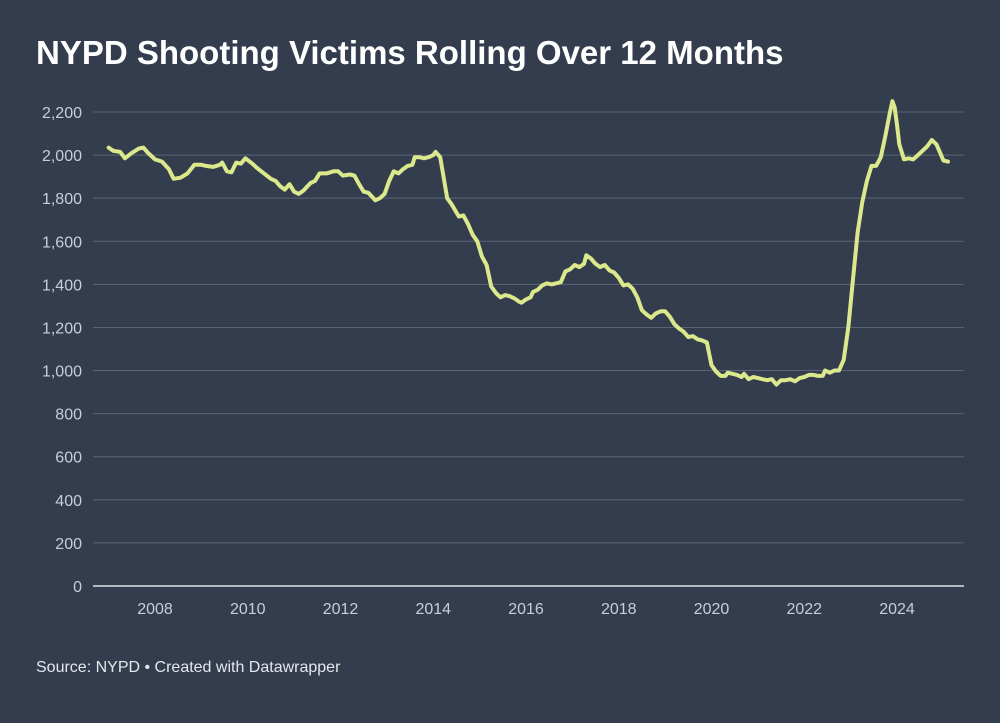 Image resolution: width=1000 pixels, height=723 pixels. Describe the element at coordinates (68, 501) in the screenshot. I see `y-tick-label: 400` at that location.